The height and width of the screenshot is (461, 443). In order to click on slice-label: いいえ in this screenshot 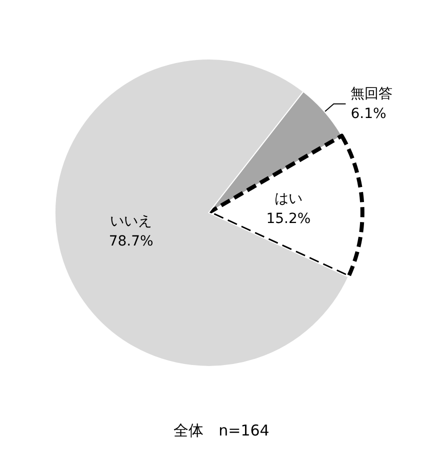, I will do `click(131, 222)`.